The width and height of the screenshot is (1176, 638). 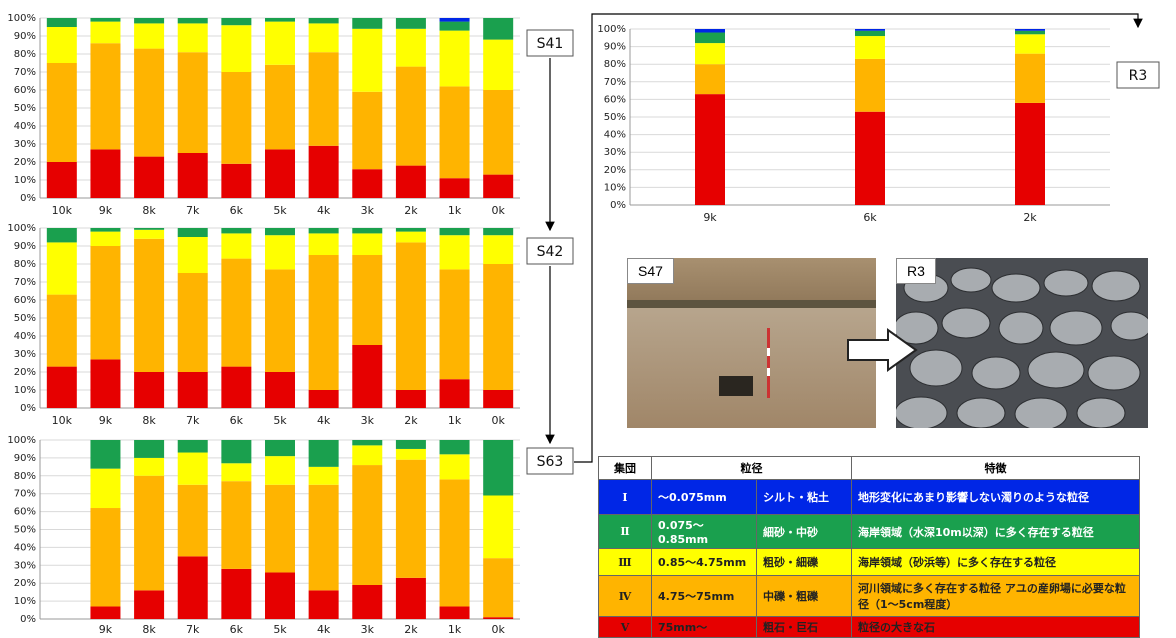 I want to click on bar-segment-I, so click(x=454, y=20).